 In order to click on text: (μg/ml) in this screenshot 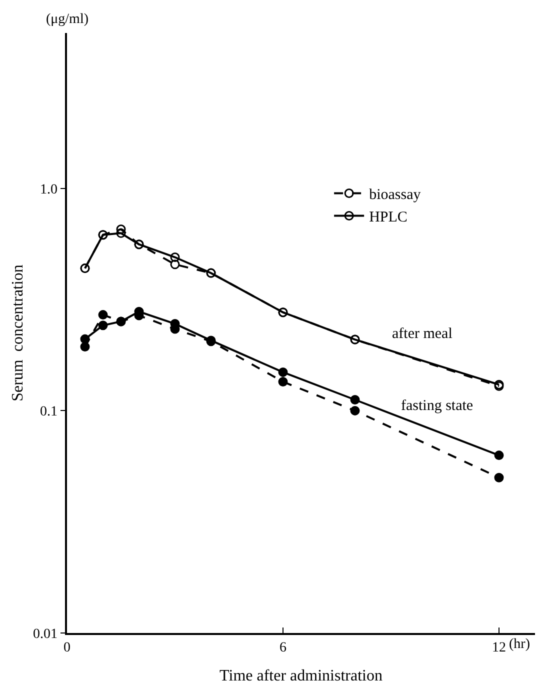, I will do `click(67, 19)`.